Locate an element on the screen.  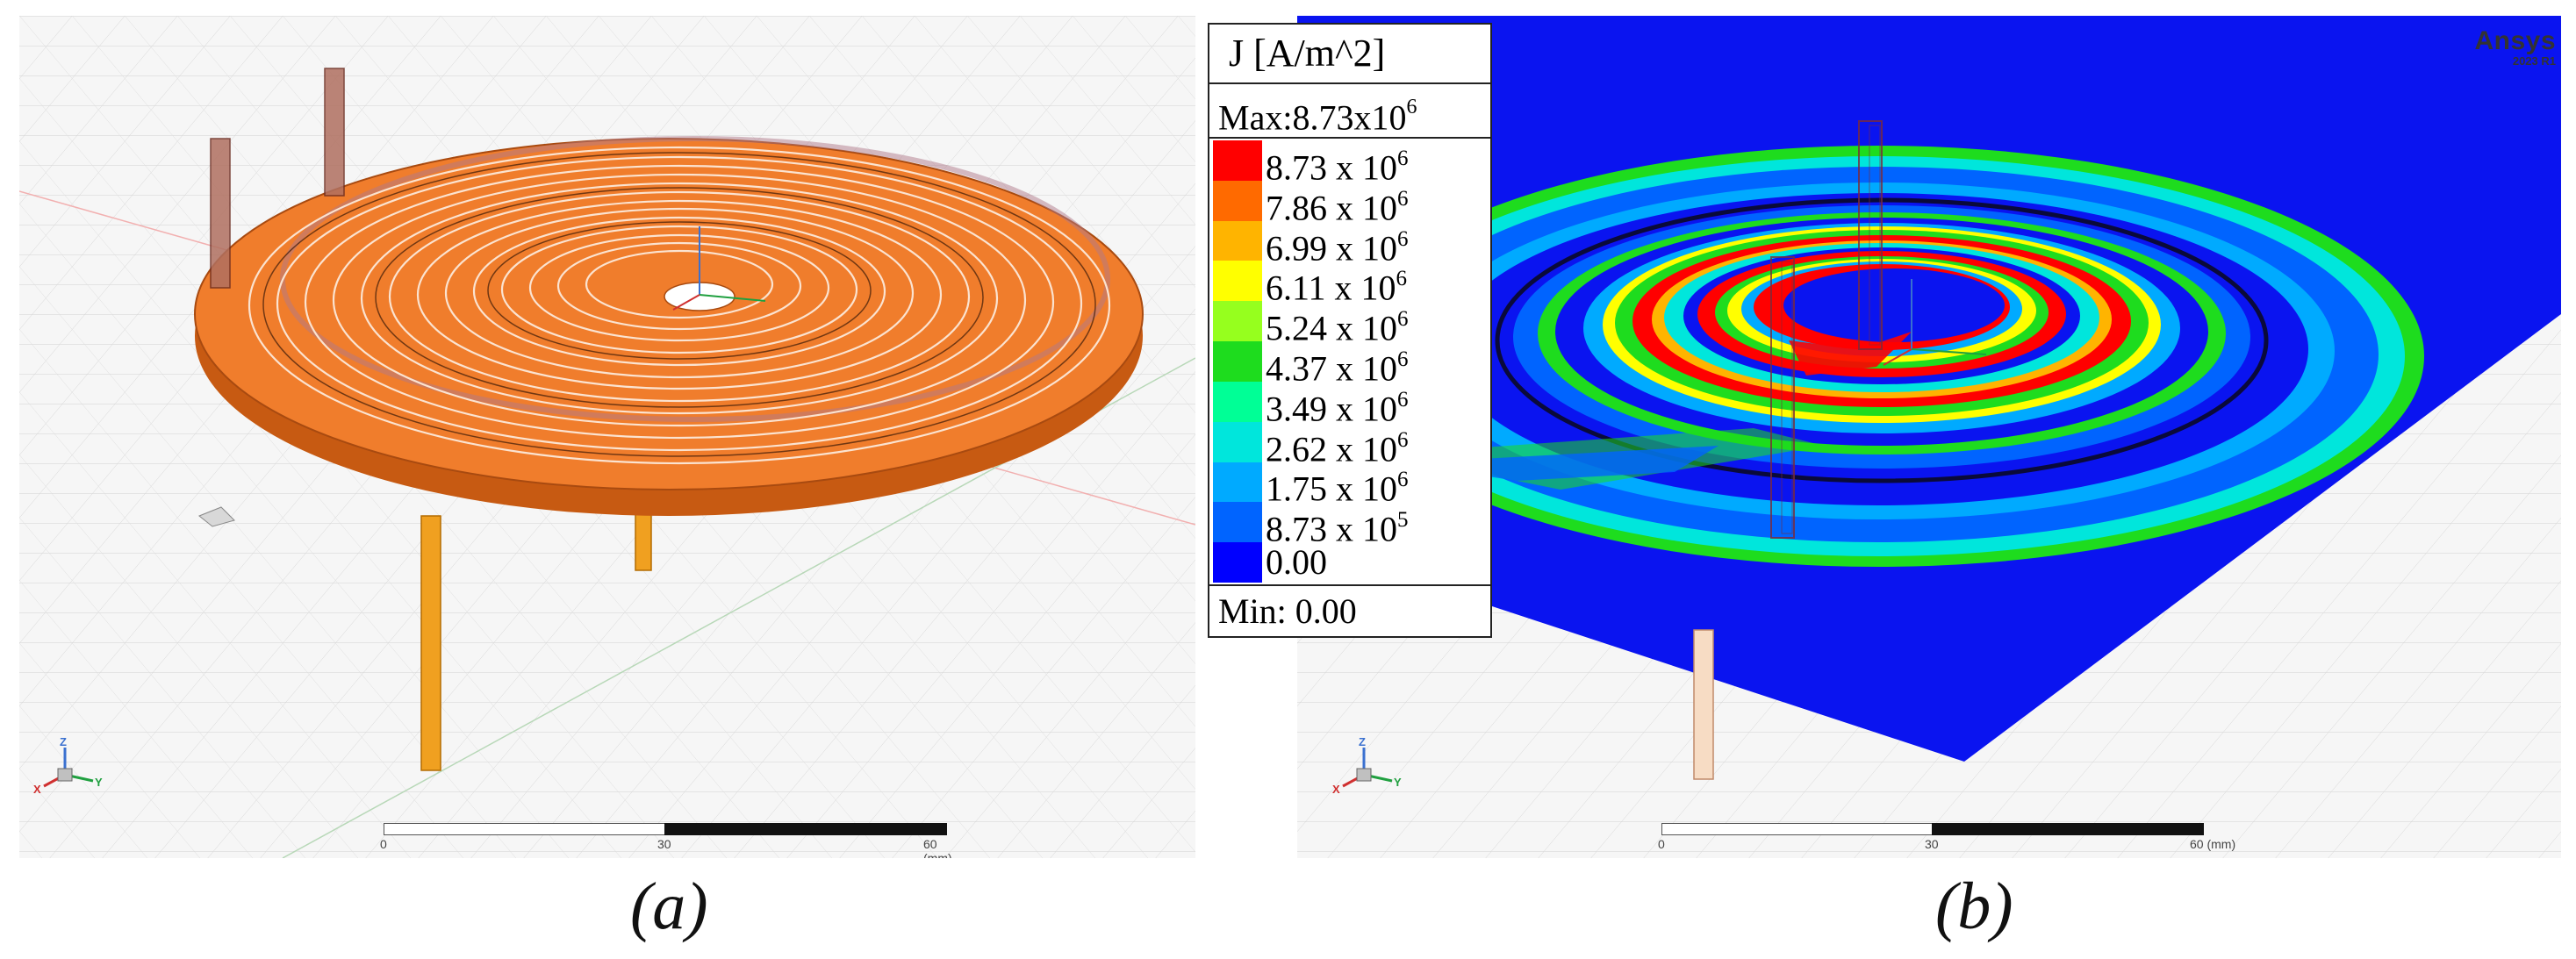
ansys-brand: Ansys is located at coordinates (2515, 40).